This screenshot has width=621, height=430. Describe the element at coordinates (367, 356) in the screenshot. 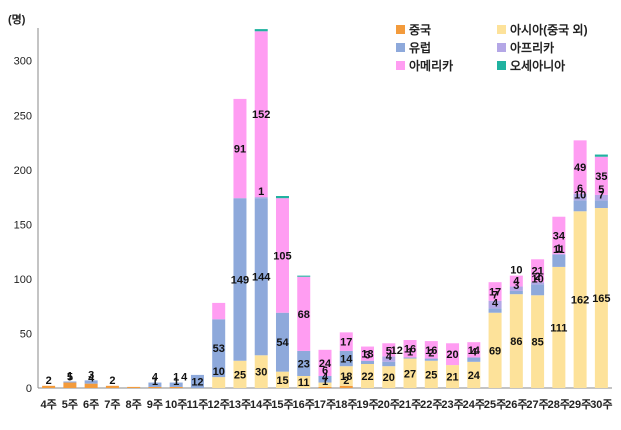

I see `data-label: 3` at that location.